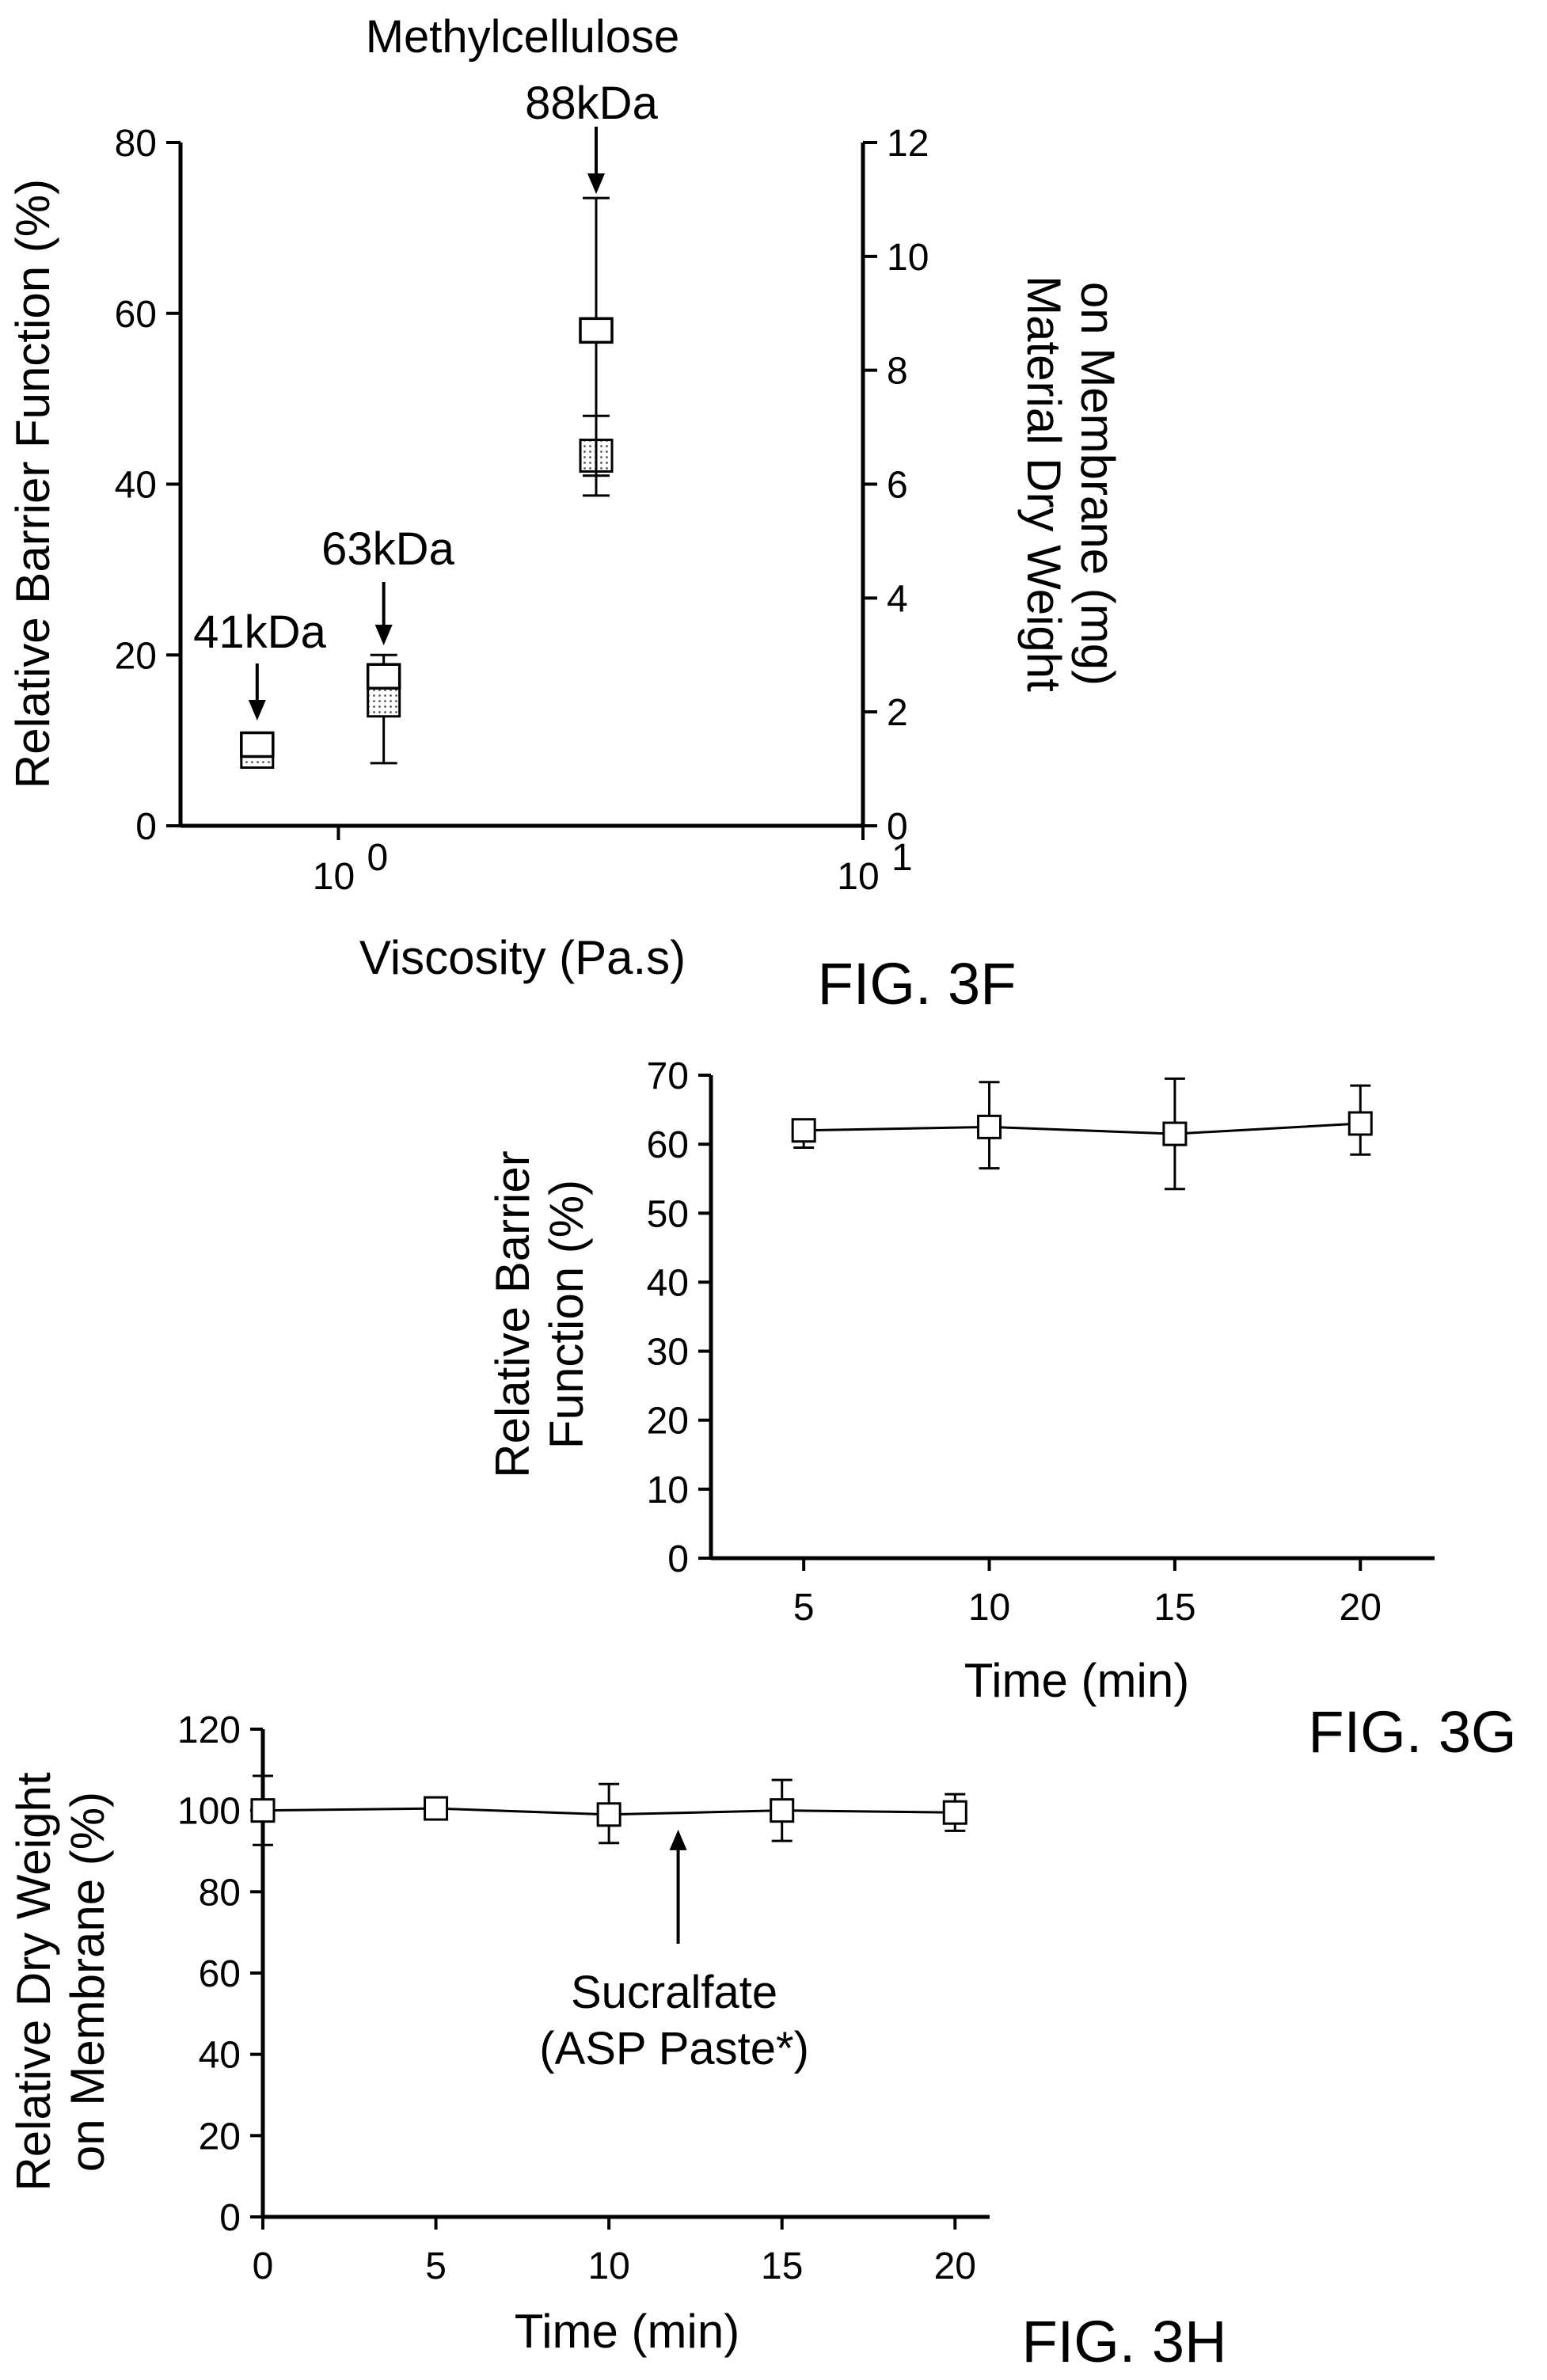 The height and width of the screenshot is (2380, 1547). What do you see at coordinates (32, 484) in the screenshot?
I see `y-axis-label: Relative Barrier Function (%)` at bounding box center [32, 484].